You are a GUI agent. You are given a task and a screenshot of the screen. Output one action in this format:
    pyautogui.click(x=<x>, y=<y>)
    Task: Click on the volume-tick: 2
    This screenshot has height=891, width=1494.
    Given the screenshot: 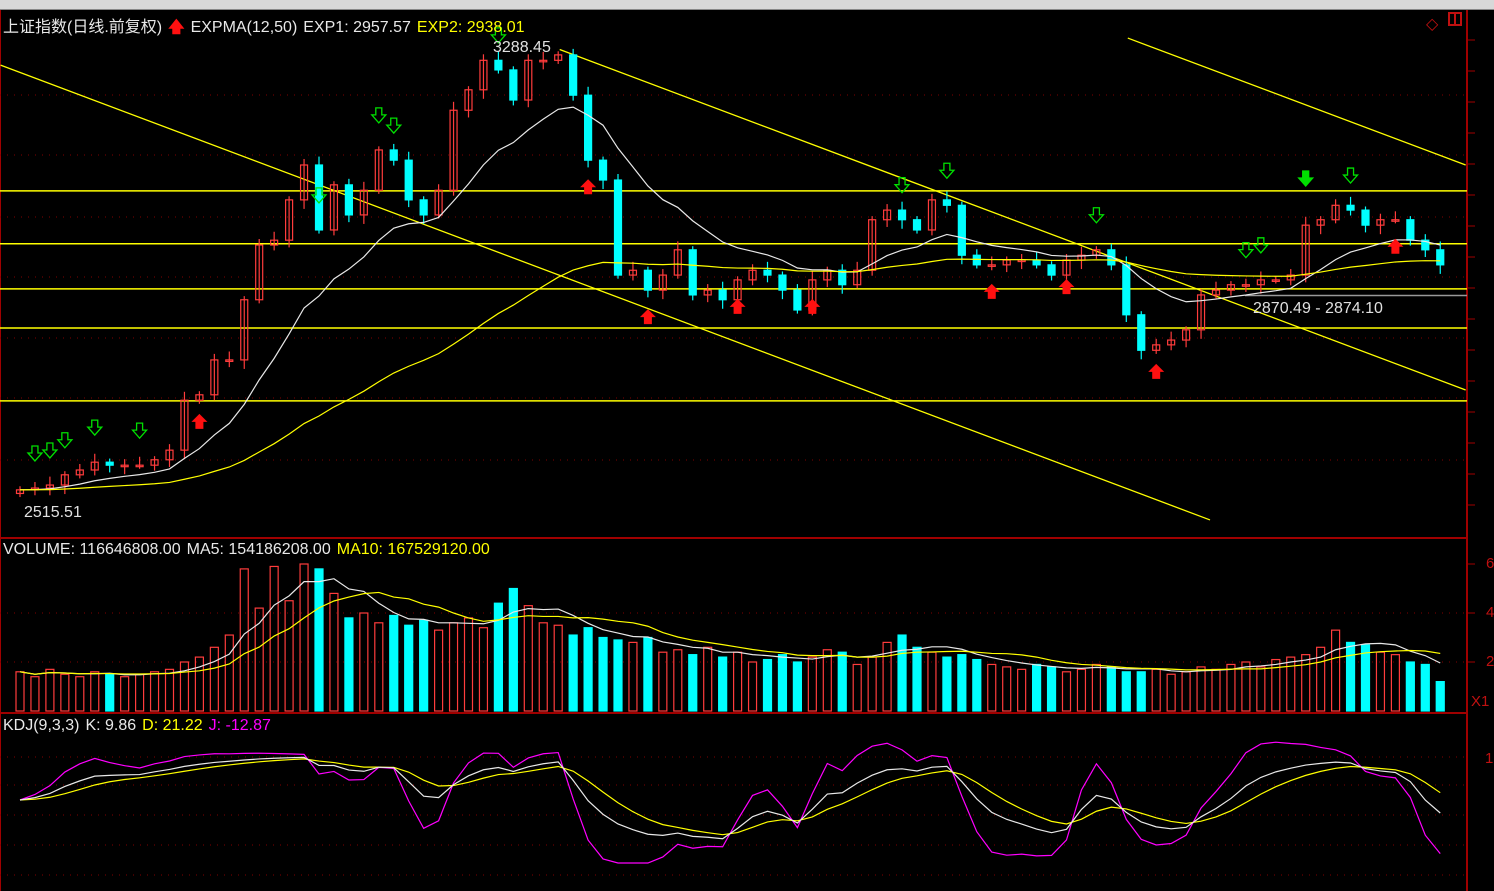 What is the action you would take?
    pyautogui.click(x=1490, y=661)
    